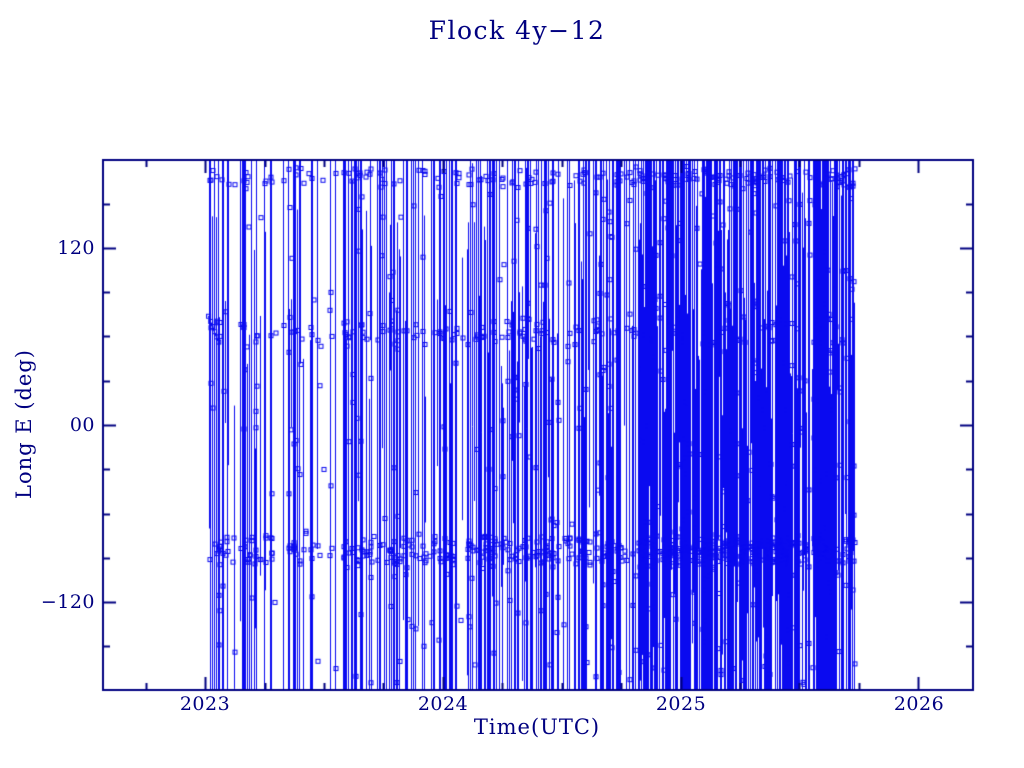 The image size is (1024, 768). What do you see at coordinates (205, 704) in the screenshot?
I see `x-tick-label-2023: 2023` at bounding box center [205, 704].